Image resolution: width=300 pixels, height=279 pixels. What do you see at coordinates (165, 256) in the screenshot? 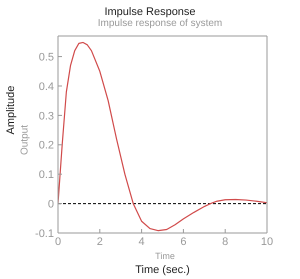
I see `text: Time` at bounding box center [165, 256].